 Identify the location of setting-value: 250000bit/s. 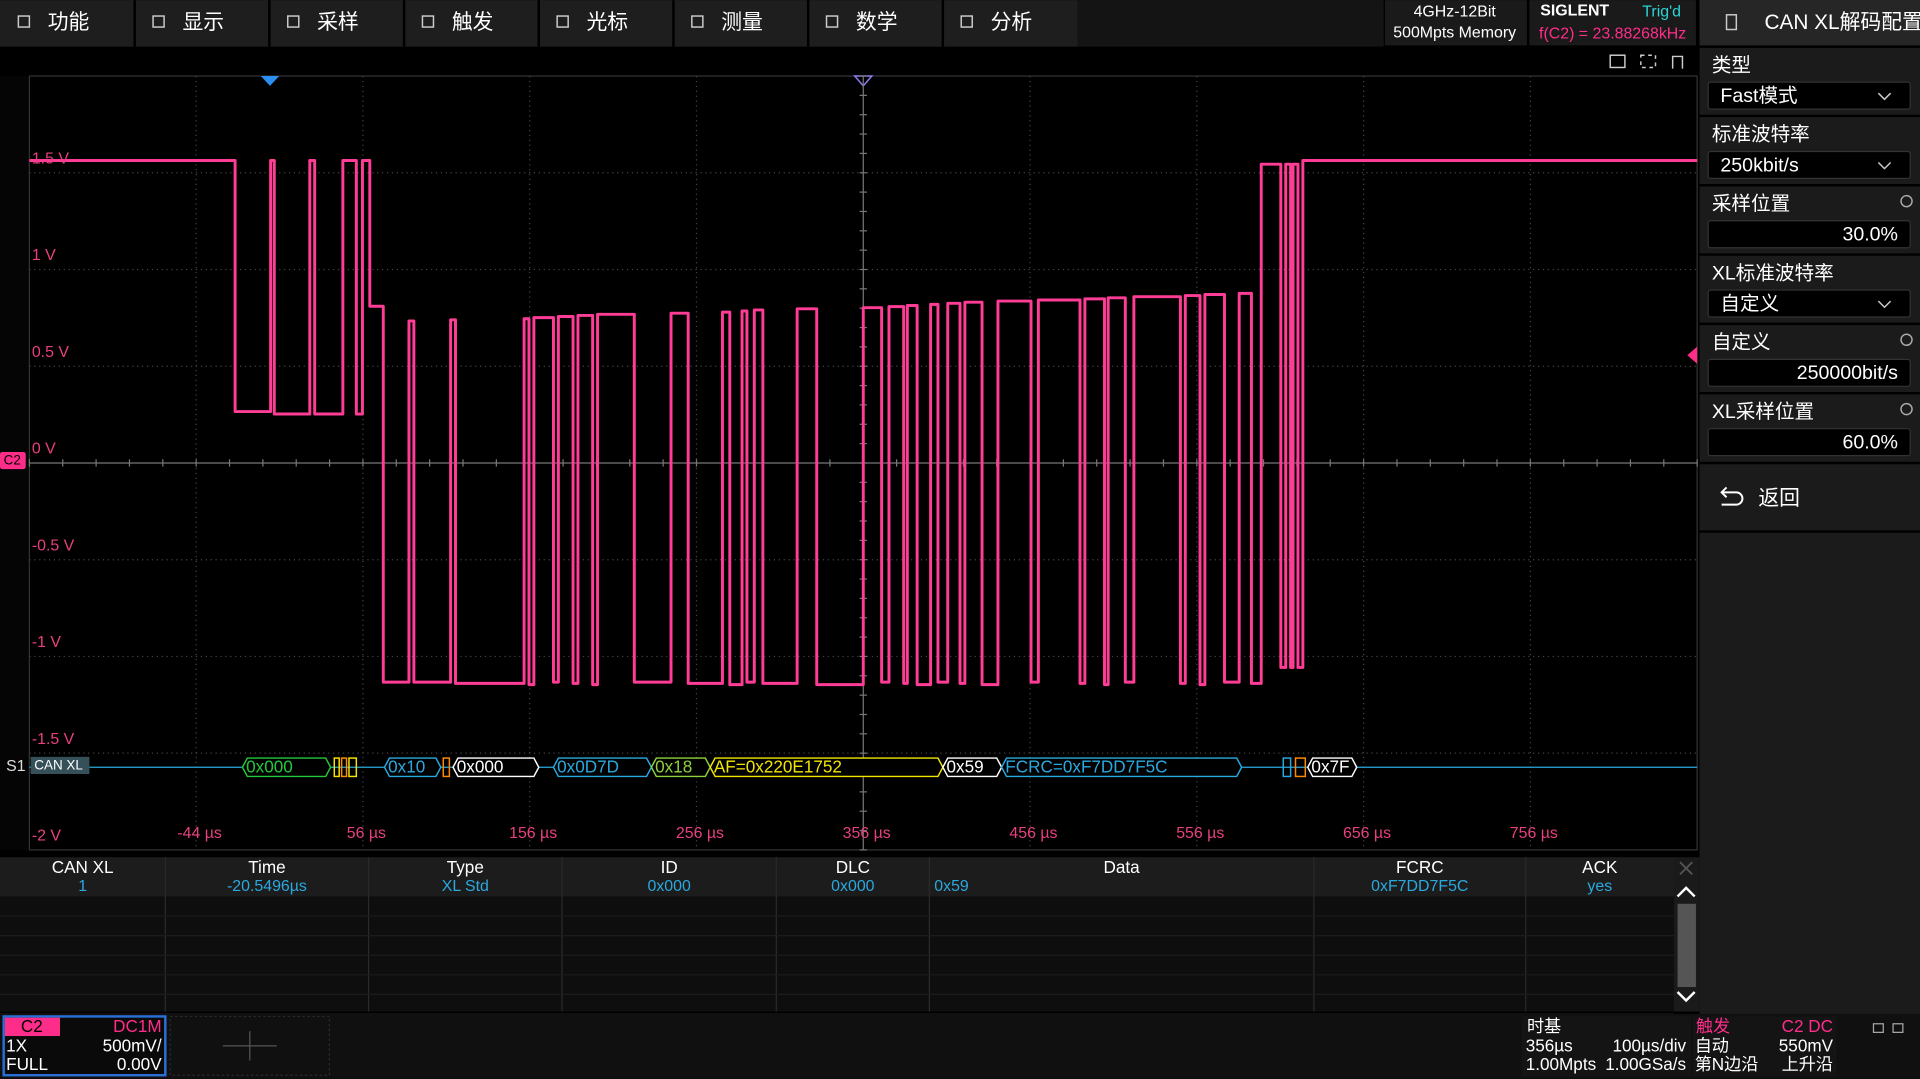
(1847, 373).